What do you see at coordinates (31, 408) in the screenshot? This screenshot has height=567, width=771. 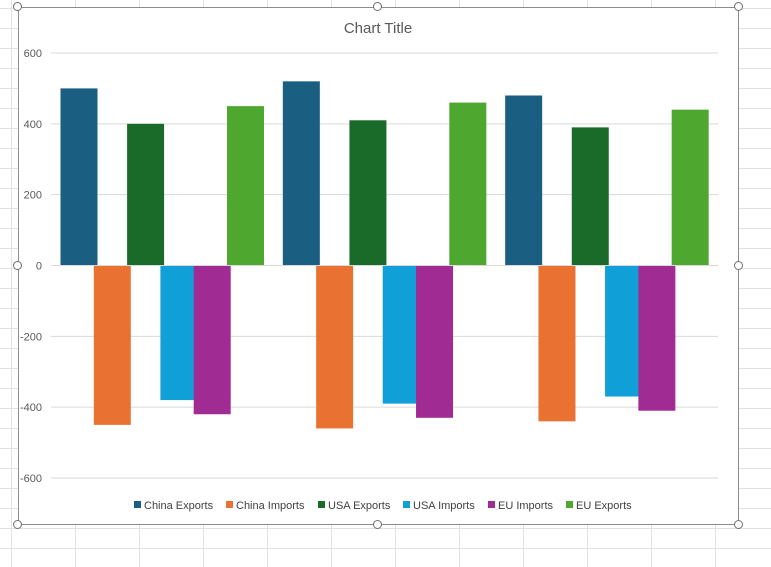 I see `y-tick-label: -400` at bounding box center [31, 408].